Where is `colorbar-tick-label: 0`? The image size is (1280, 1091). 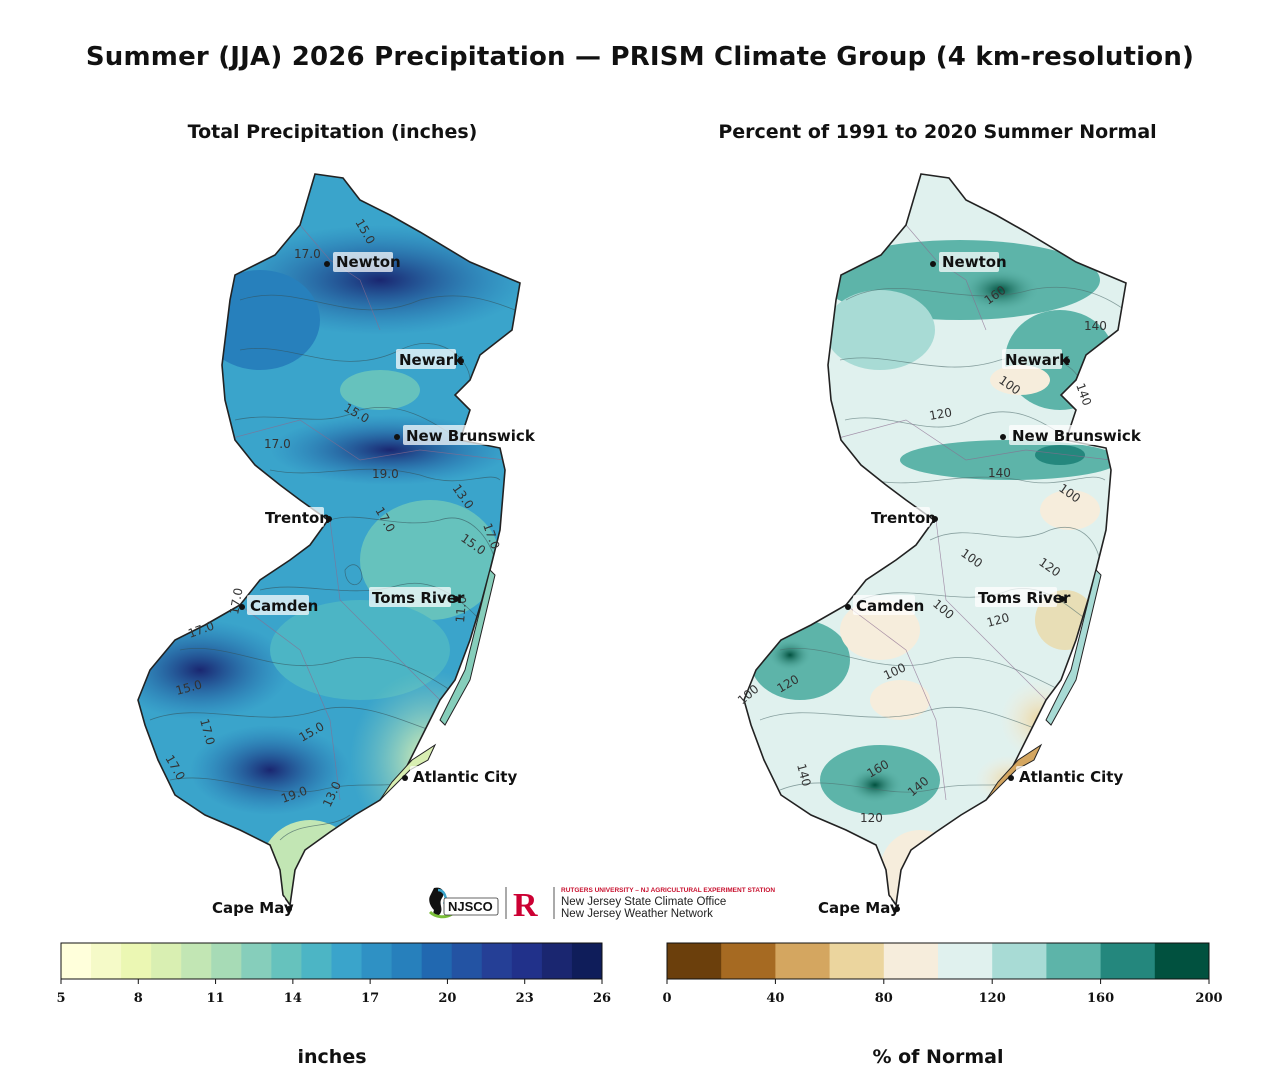
colorbar-tick-label: 0 is located at coordinates (666, 998).